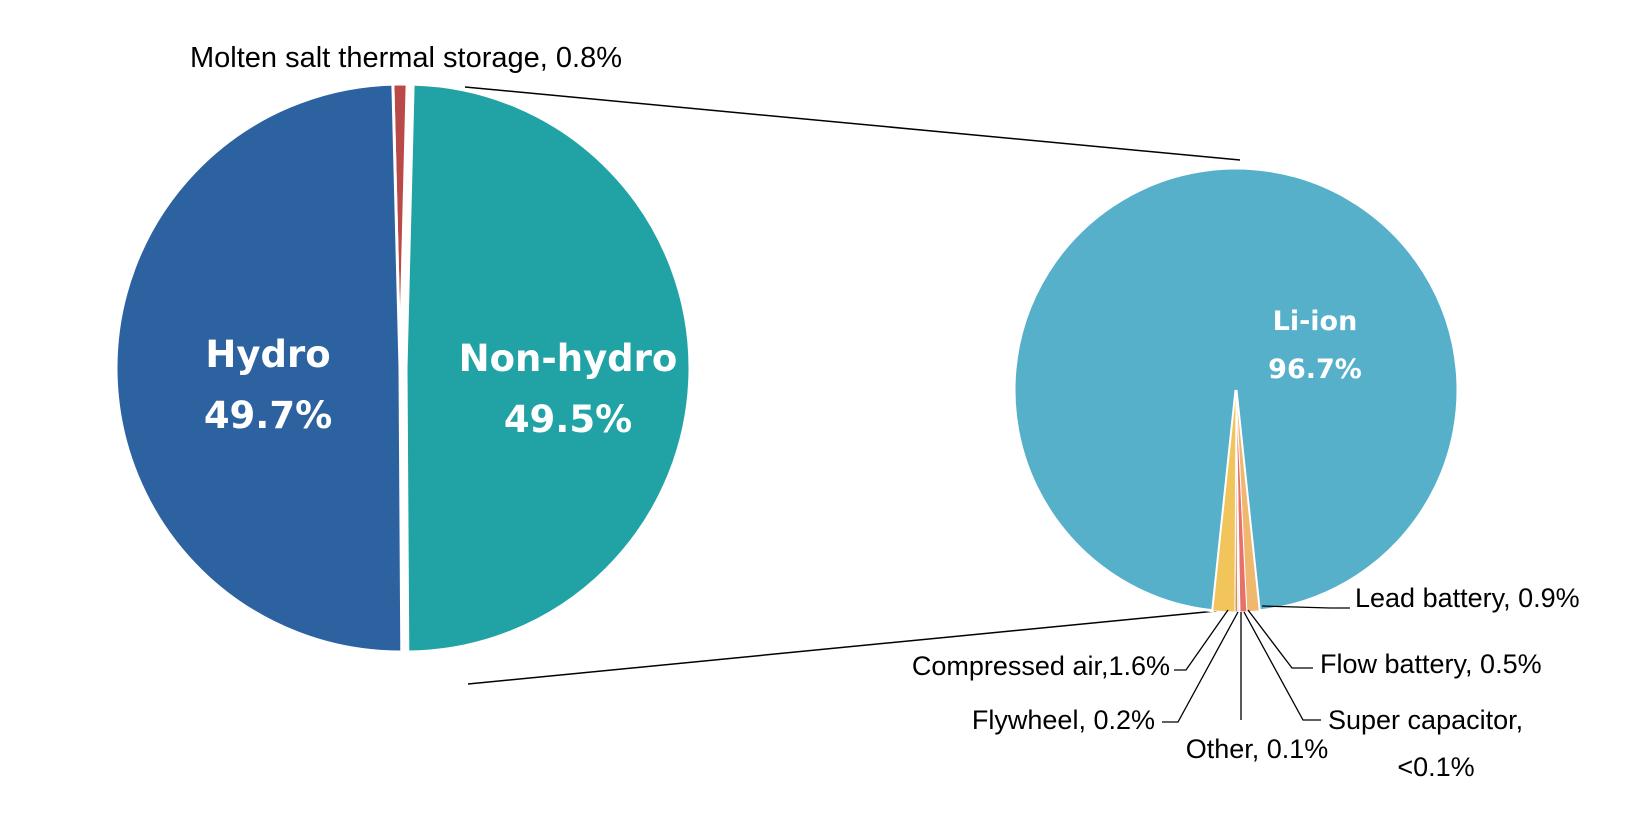 This screenshot has height=815, width=1636. I want to click on label-hydro-value: 49.7%, so click(268, 415).